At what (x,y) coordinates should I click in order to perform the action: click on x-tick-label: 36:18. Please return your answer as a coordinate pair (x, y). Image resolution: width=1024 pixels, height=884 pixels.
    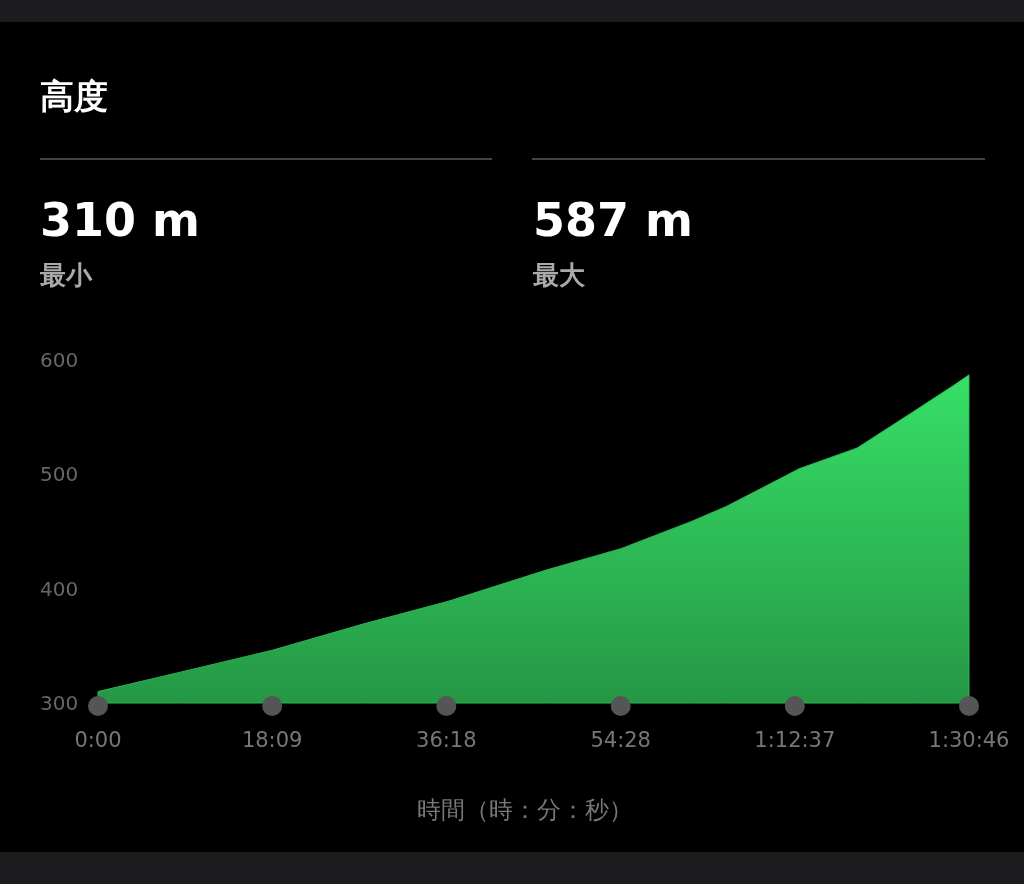
    Looking at the image, I should click on (446, 740).